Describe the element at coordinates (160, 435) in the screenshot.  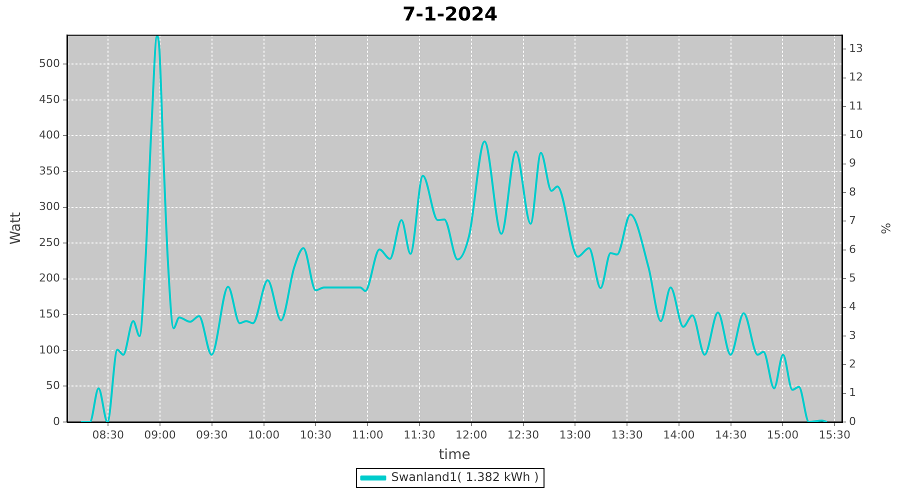
I see `x-tick-label: 09:00` at that location.